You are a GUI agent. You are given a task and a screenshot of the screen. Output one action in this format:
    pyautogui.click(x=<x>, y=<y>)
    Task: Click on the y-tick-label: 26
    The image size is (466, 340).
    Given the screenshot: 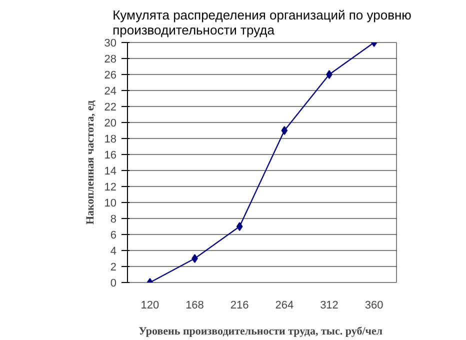 What is the action you would take?
    pyautogui.click(x=110, y=76)
    